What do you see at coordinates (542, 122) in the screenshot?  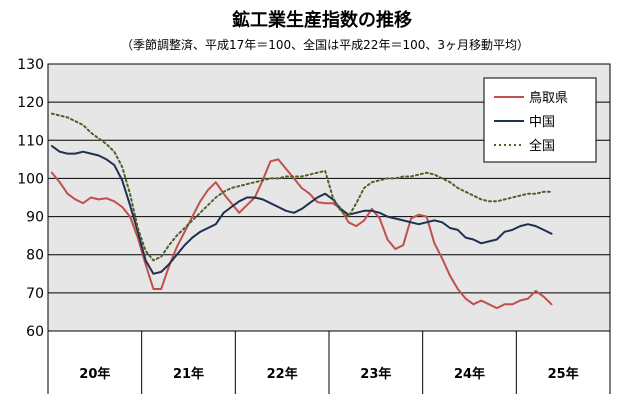 I see `legend-label-2: 中国` at bounding box center [542, 122].